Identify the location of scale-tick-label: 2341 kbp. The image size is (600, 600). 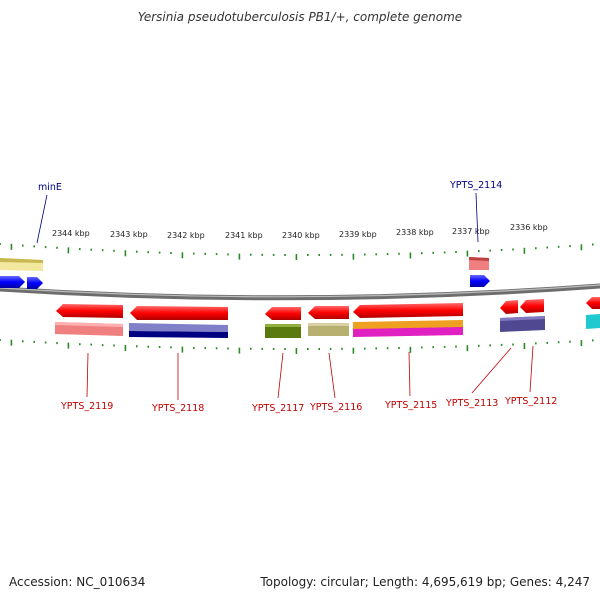
(244, 235).